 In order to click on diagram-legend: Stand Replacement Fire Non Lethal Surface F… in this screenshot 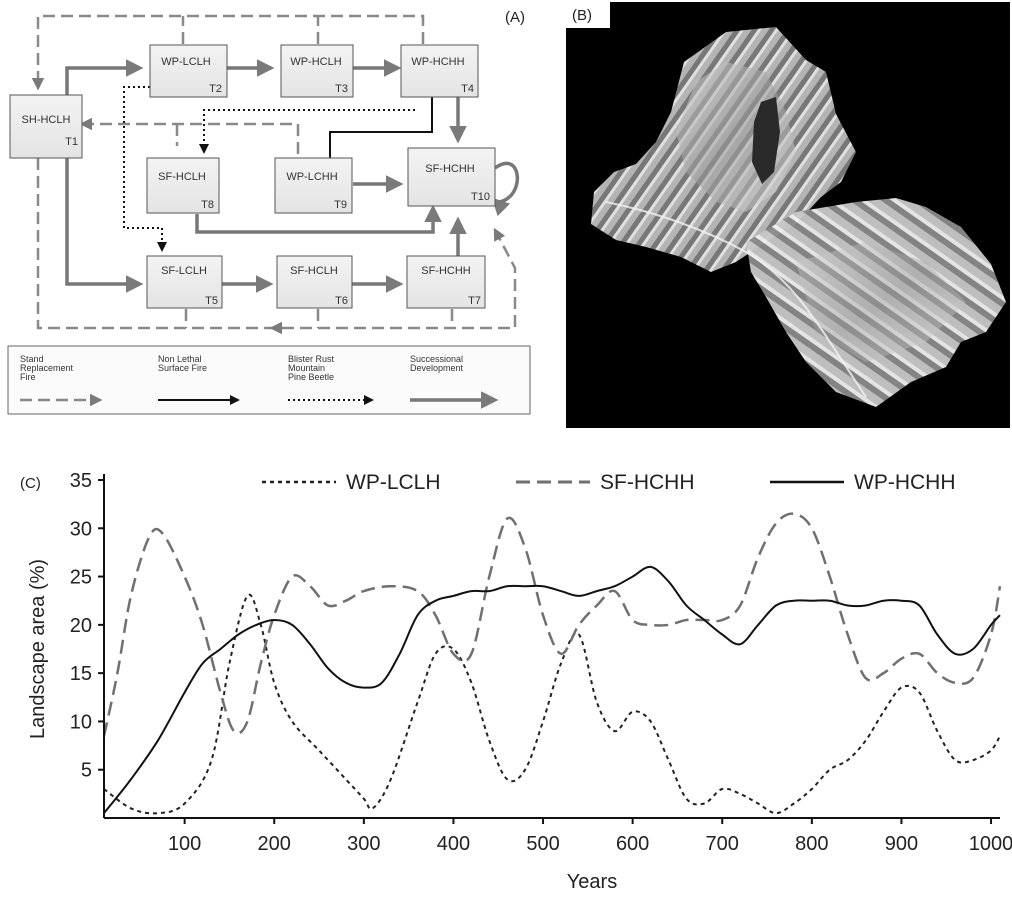, I will do `click(269, 380)`.